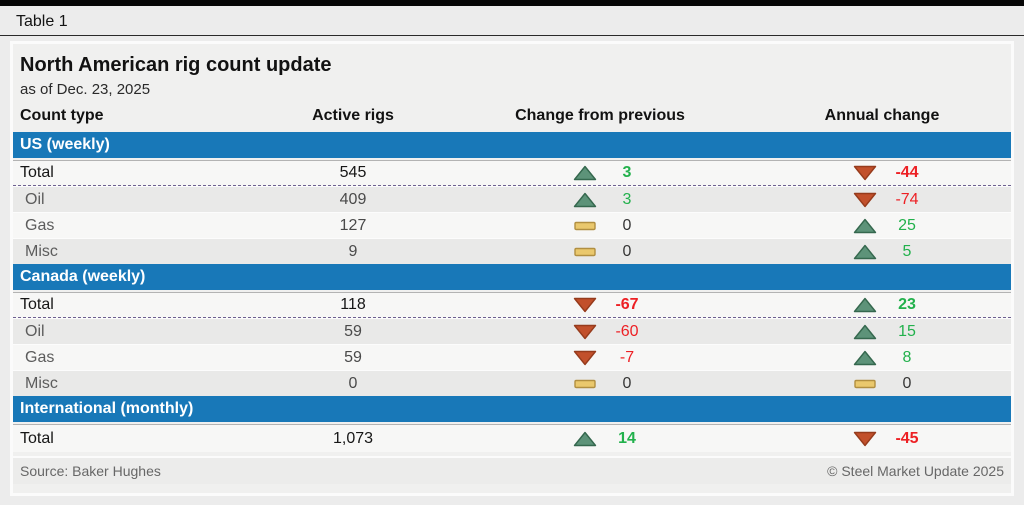 The width and height of the screenshot is (1024, 505). What do you see at coordinates (512, 3) in the screenshot?
I see `top-black-bar` at bounding box center [512, 3].